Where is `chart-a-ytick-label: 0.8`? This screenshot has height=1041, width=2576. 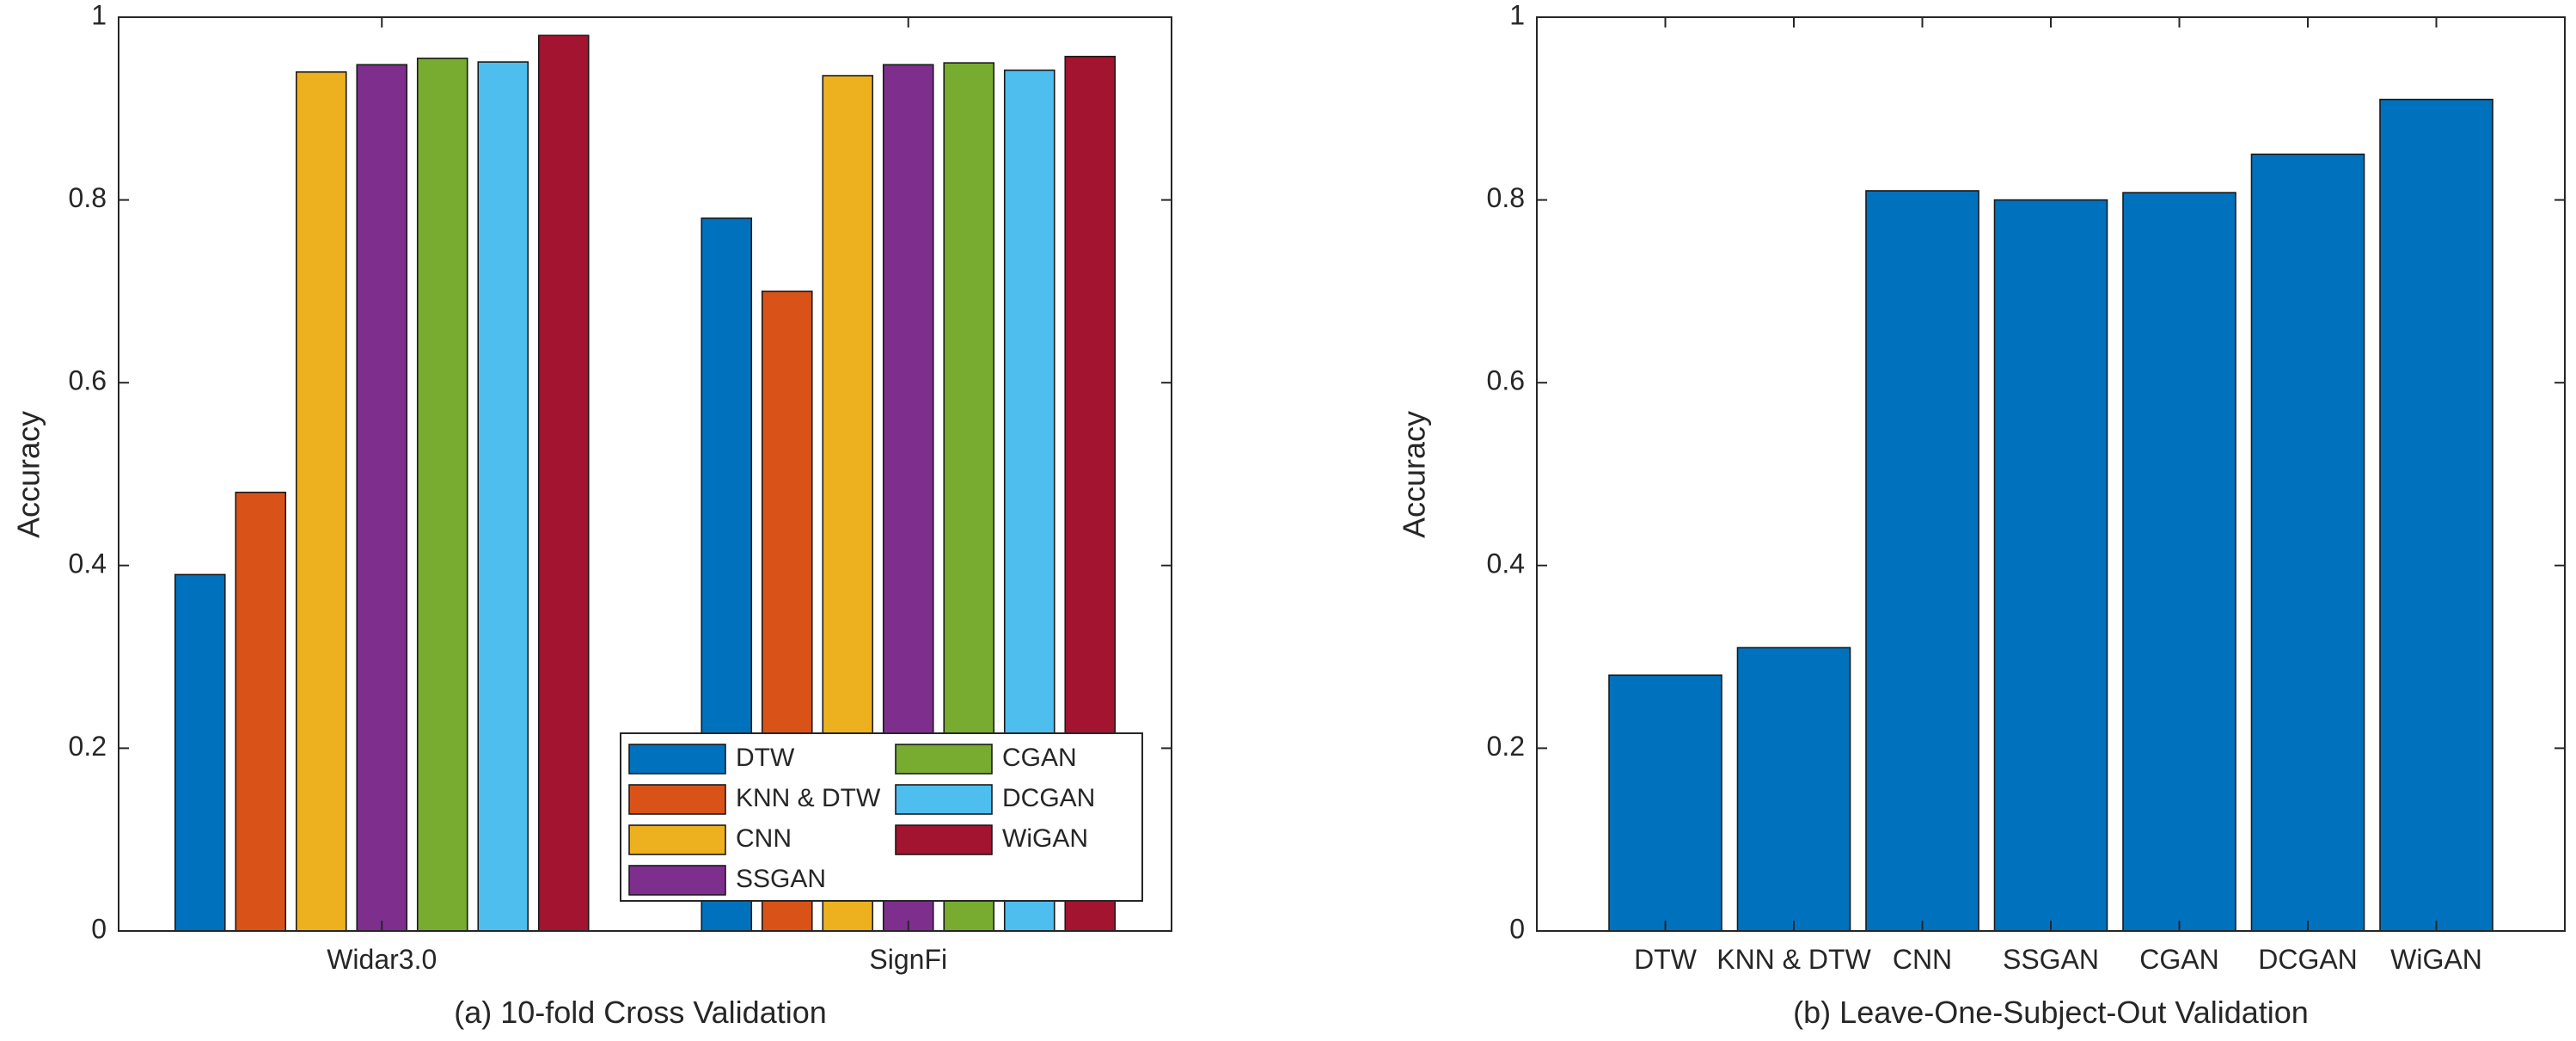
chart-a-ytick-label: 0.8 is located at coordinates (88, 198).